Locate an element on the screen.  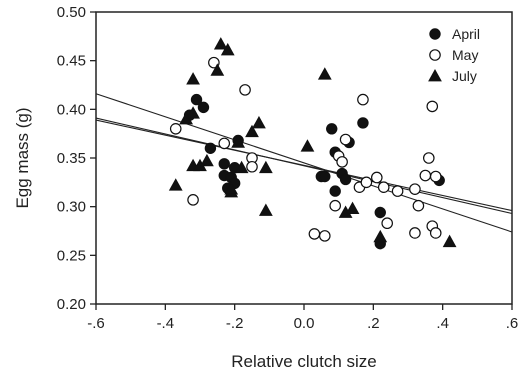
legend-label-july: July is located at coordinates (464, 76).